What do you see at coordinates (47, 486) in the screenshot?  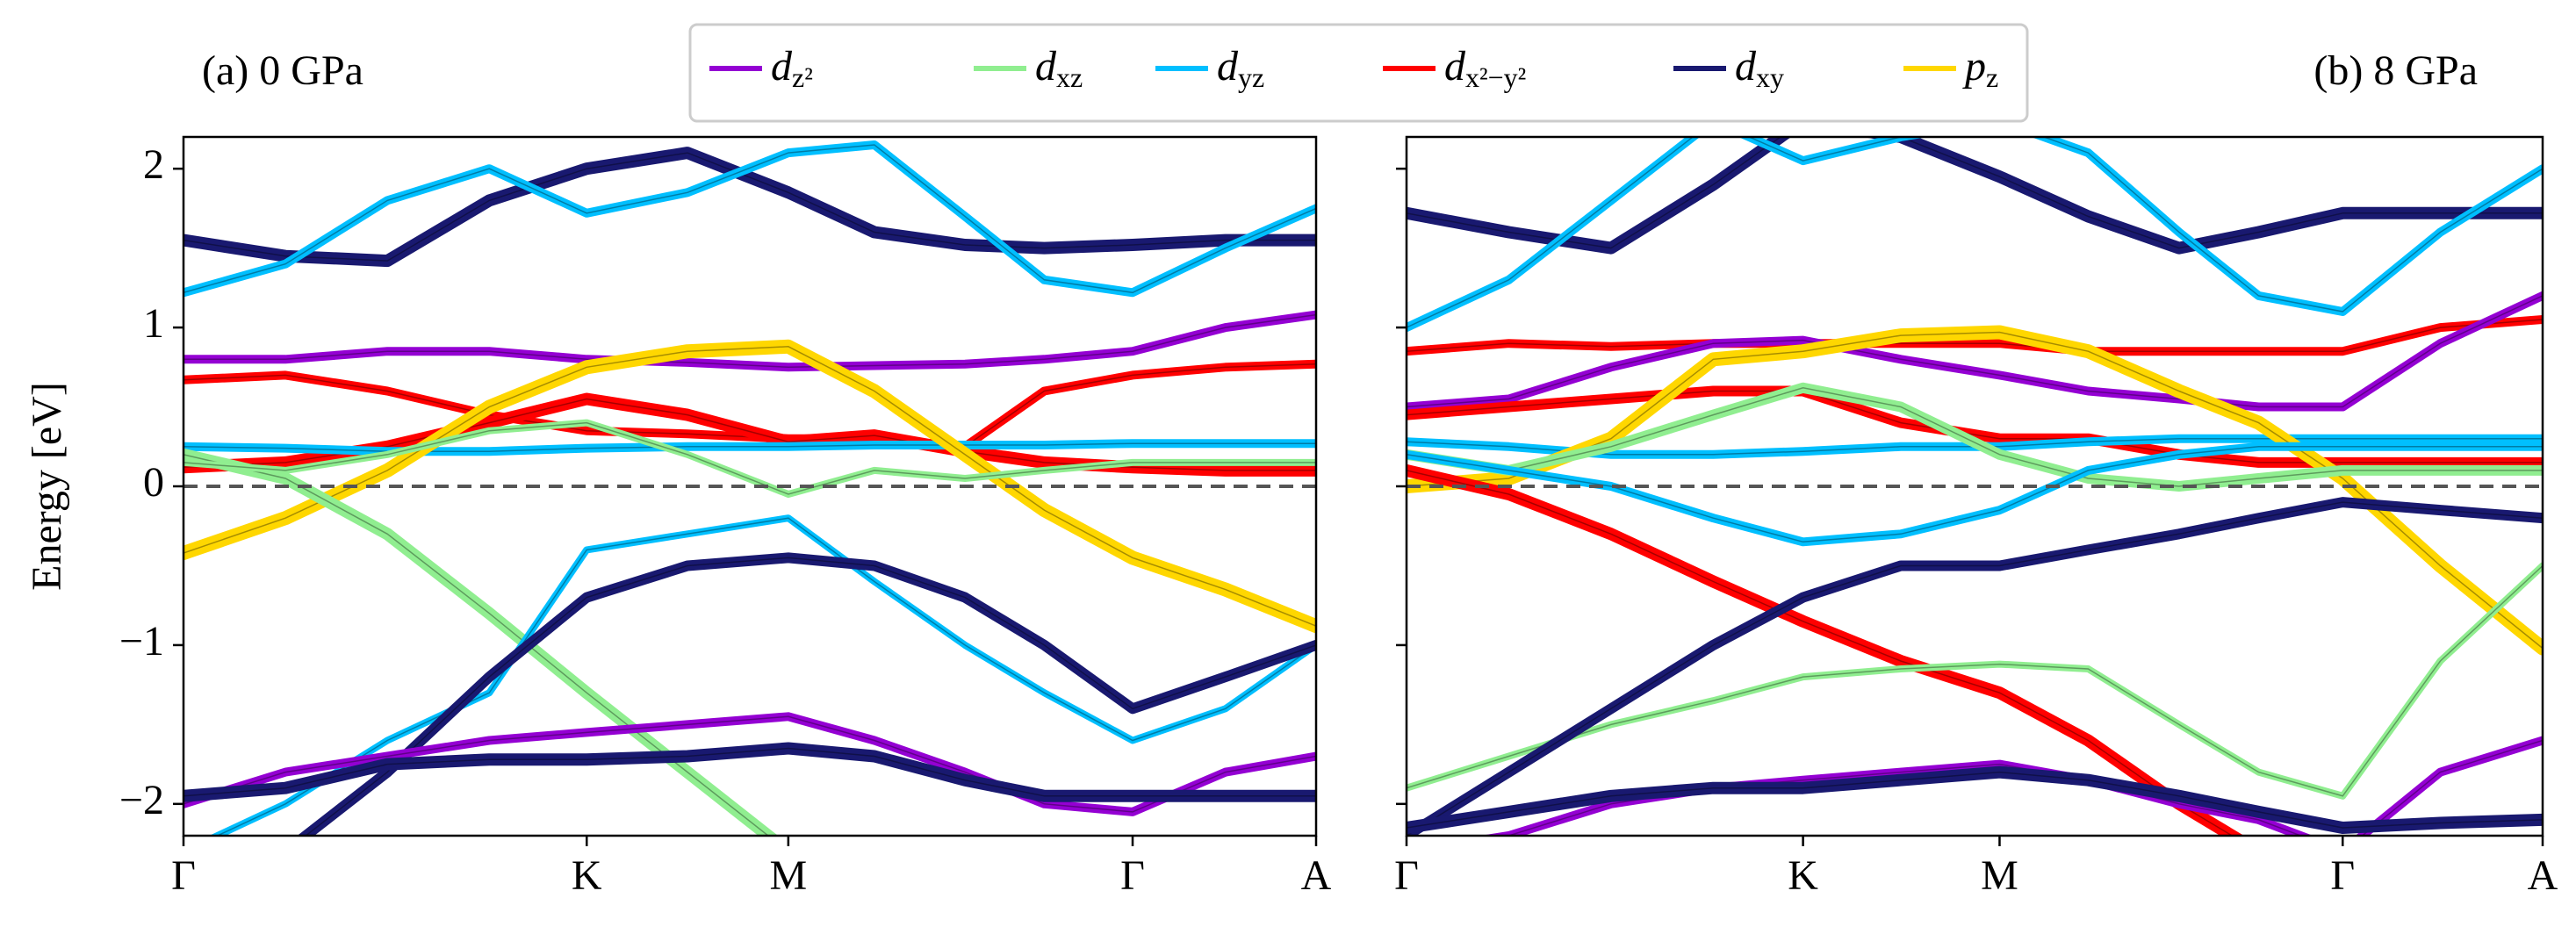 I see `y-axis-label: Energy [eV]` at bounding box center [47, 486].